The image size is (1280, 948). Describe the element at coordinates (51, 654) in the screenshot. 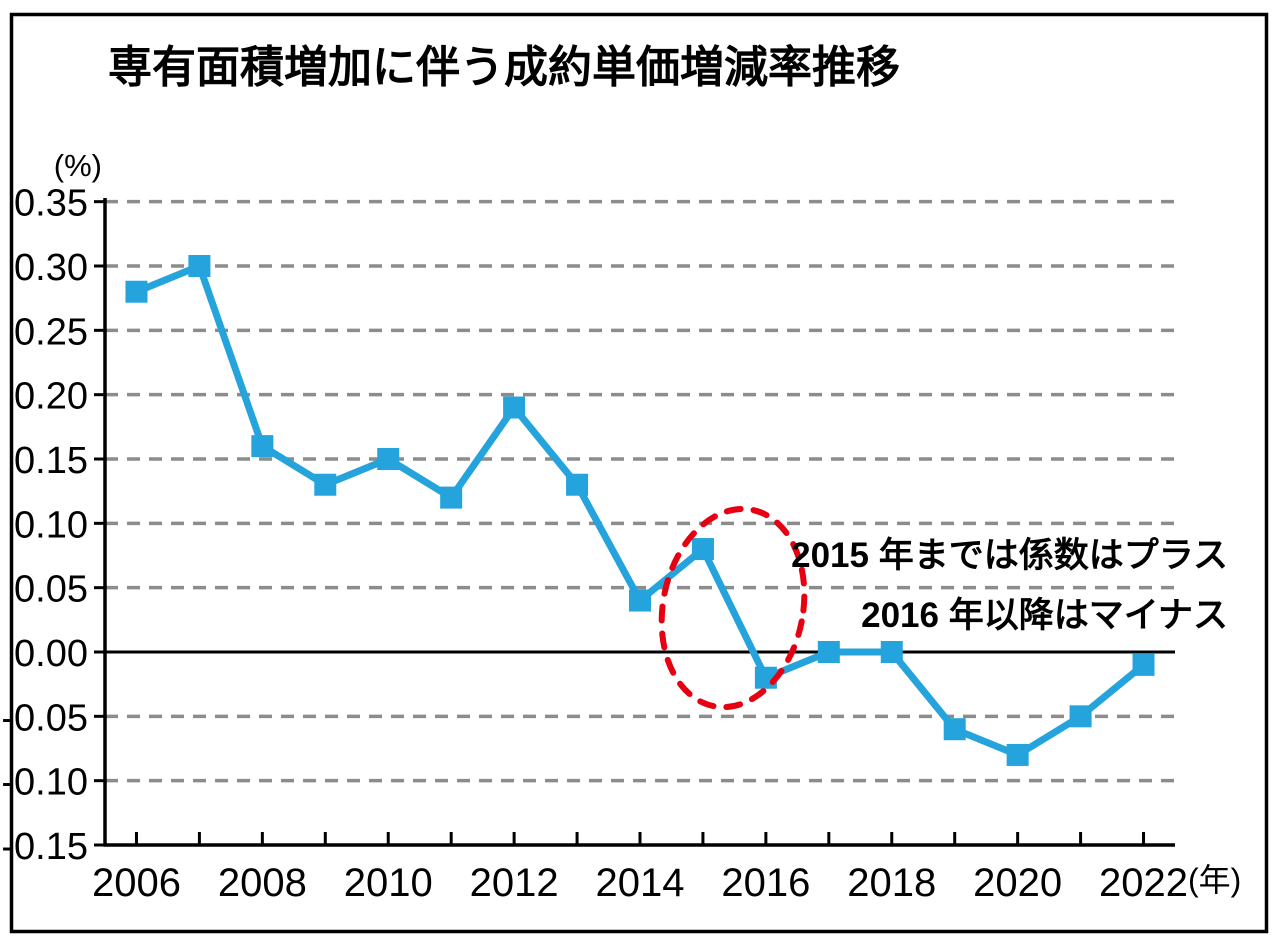

I see `y-tick-label: 0.00` at that location.